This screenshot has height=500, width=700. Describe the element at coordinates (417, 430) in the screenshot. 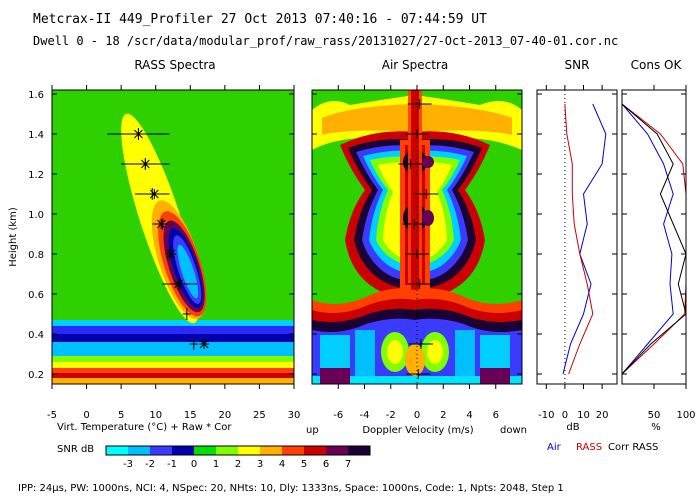

I see `air-x-label: Doppler Velocity (m/s)` at that location.